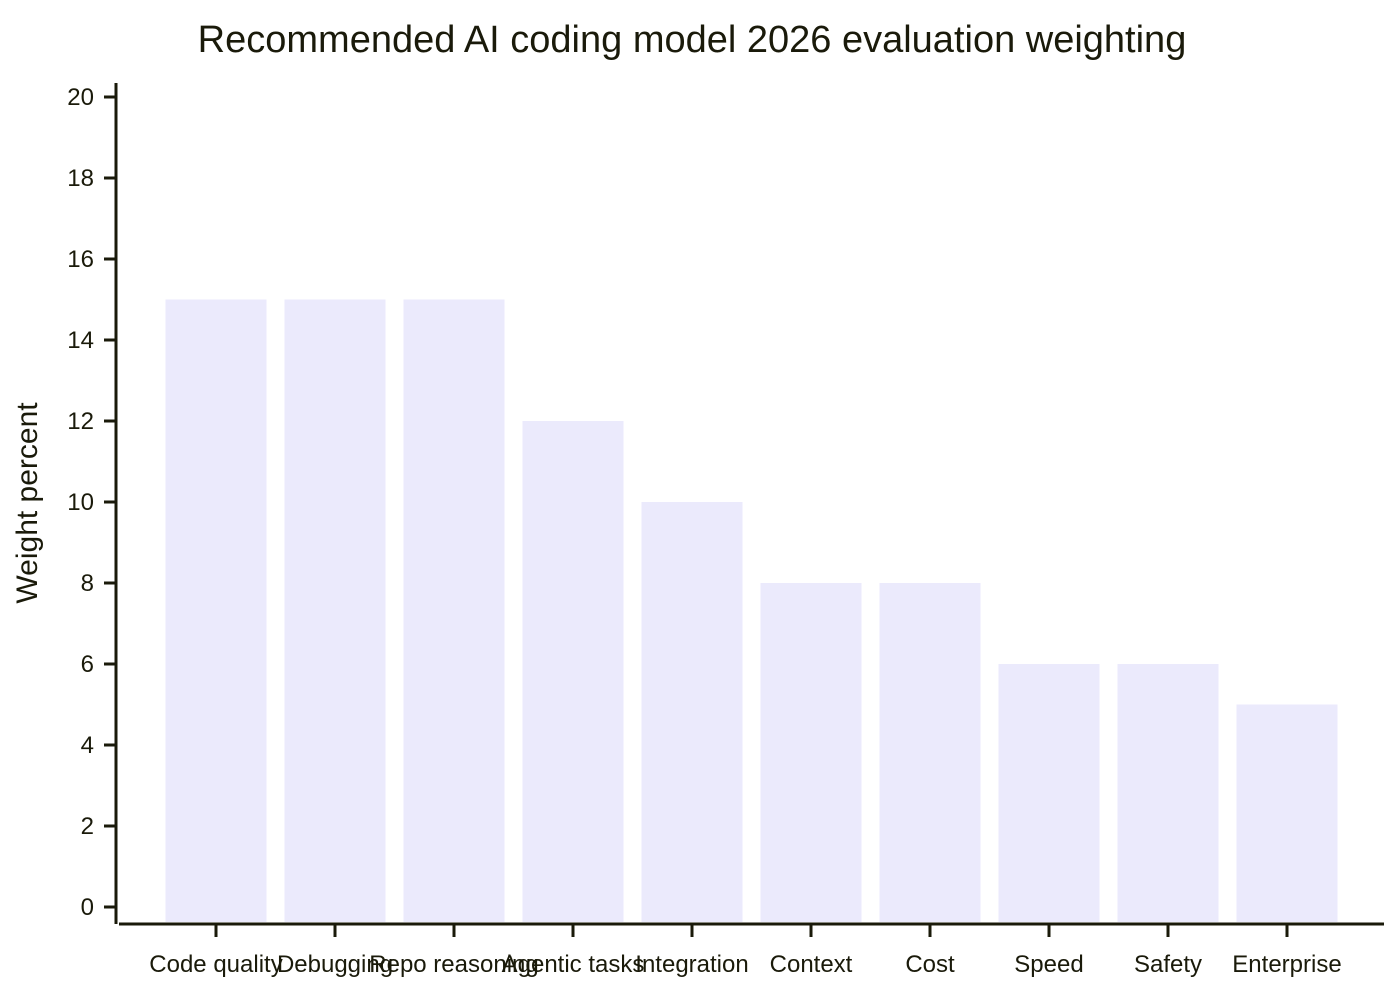 The image size is (1400, 1000). Describe the element at coordinates (215, 964) in the screenshot. I see `x-tick-label: Code quality` at that location.